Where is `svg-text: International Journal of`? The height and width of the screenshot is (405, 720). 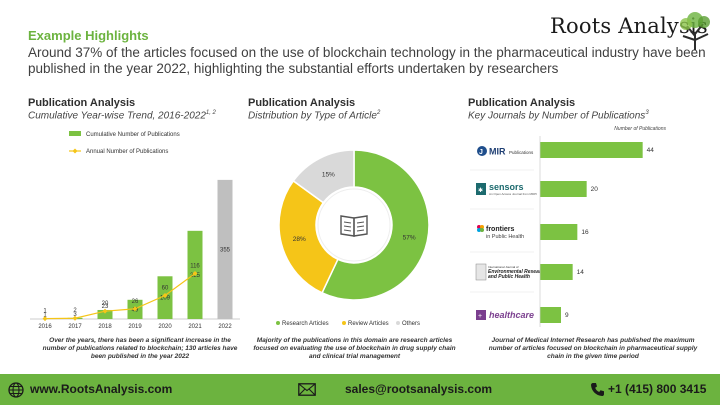
svg-text: International Journal of is located at coordinates (503, 267).